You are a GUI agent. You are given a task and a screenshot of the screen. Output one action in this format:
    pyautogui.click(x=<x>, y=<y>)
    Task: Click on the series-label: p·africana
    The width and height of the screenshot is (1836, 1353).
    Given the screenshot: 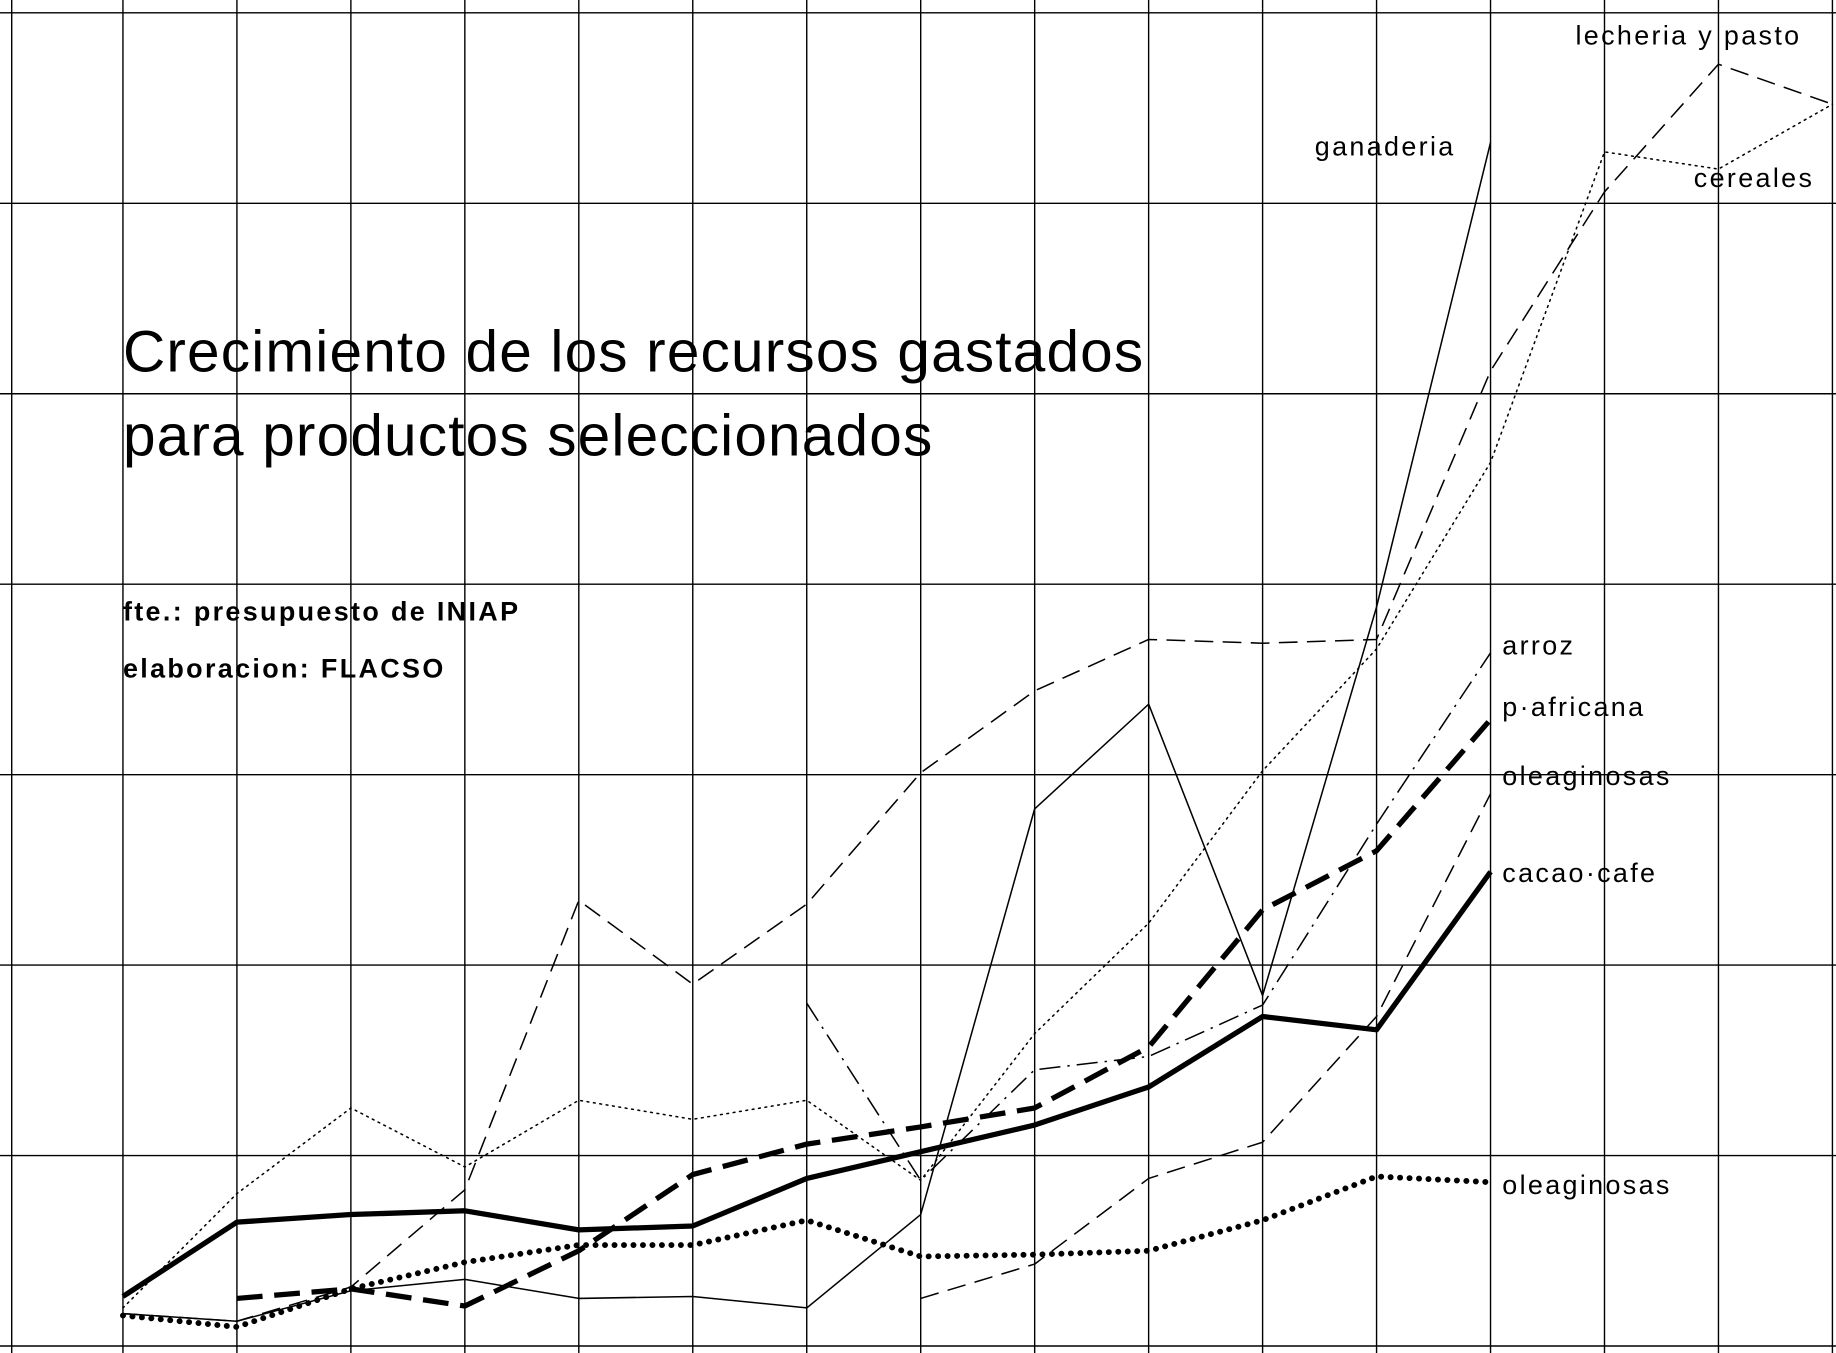 What is the action you would take?
    pyautogui.click(x=1573, y=707)
    